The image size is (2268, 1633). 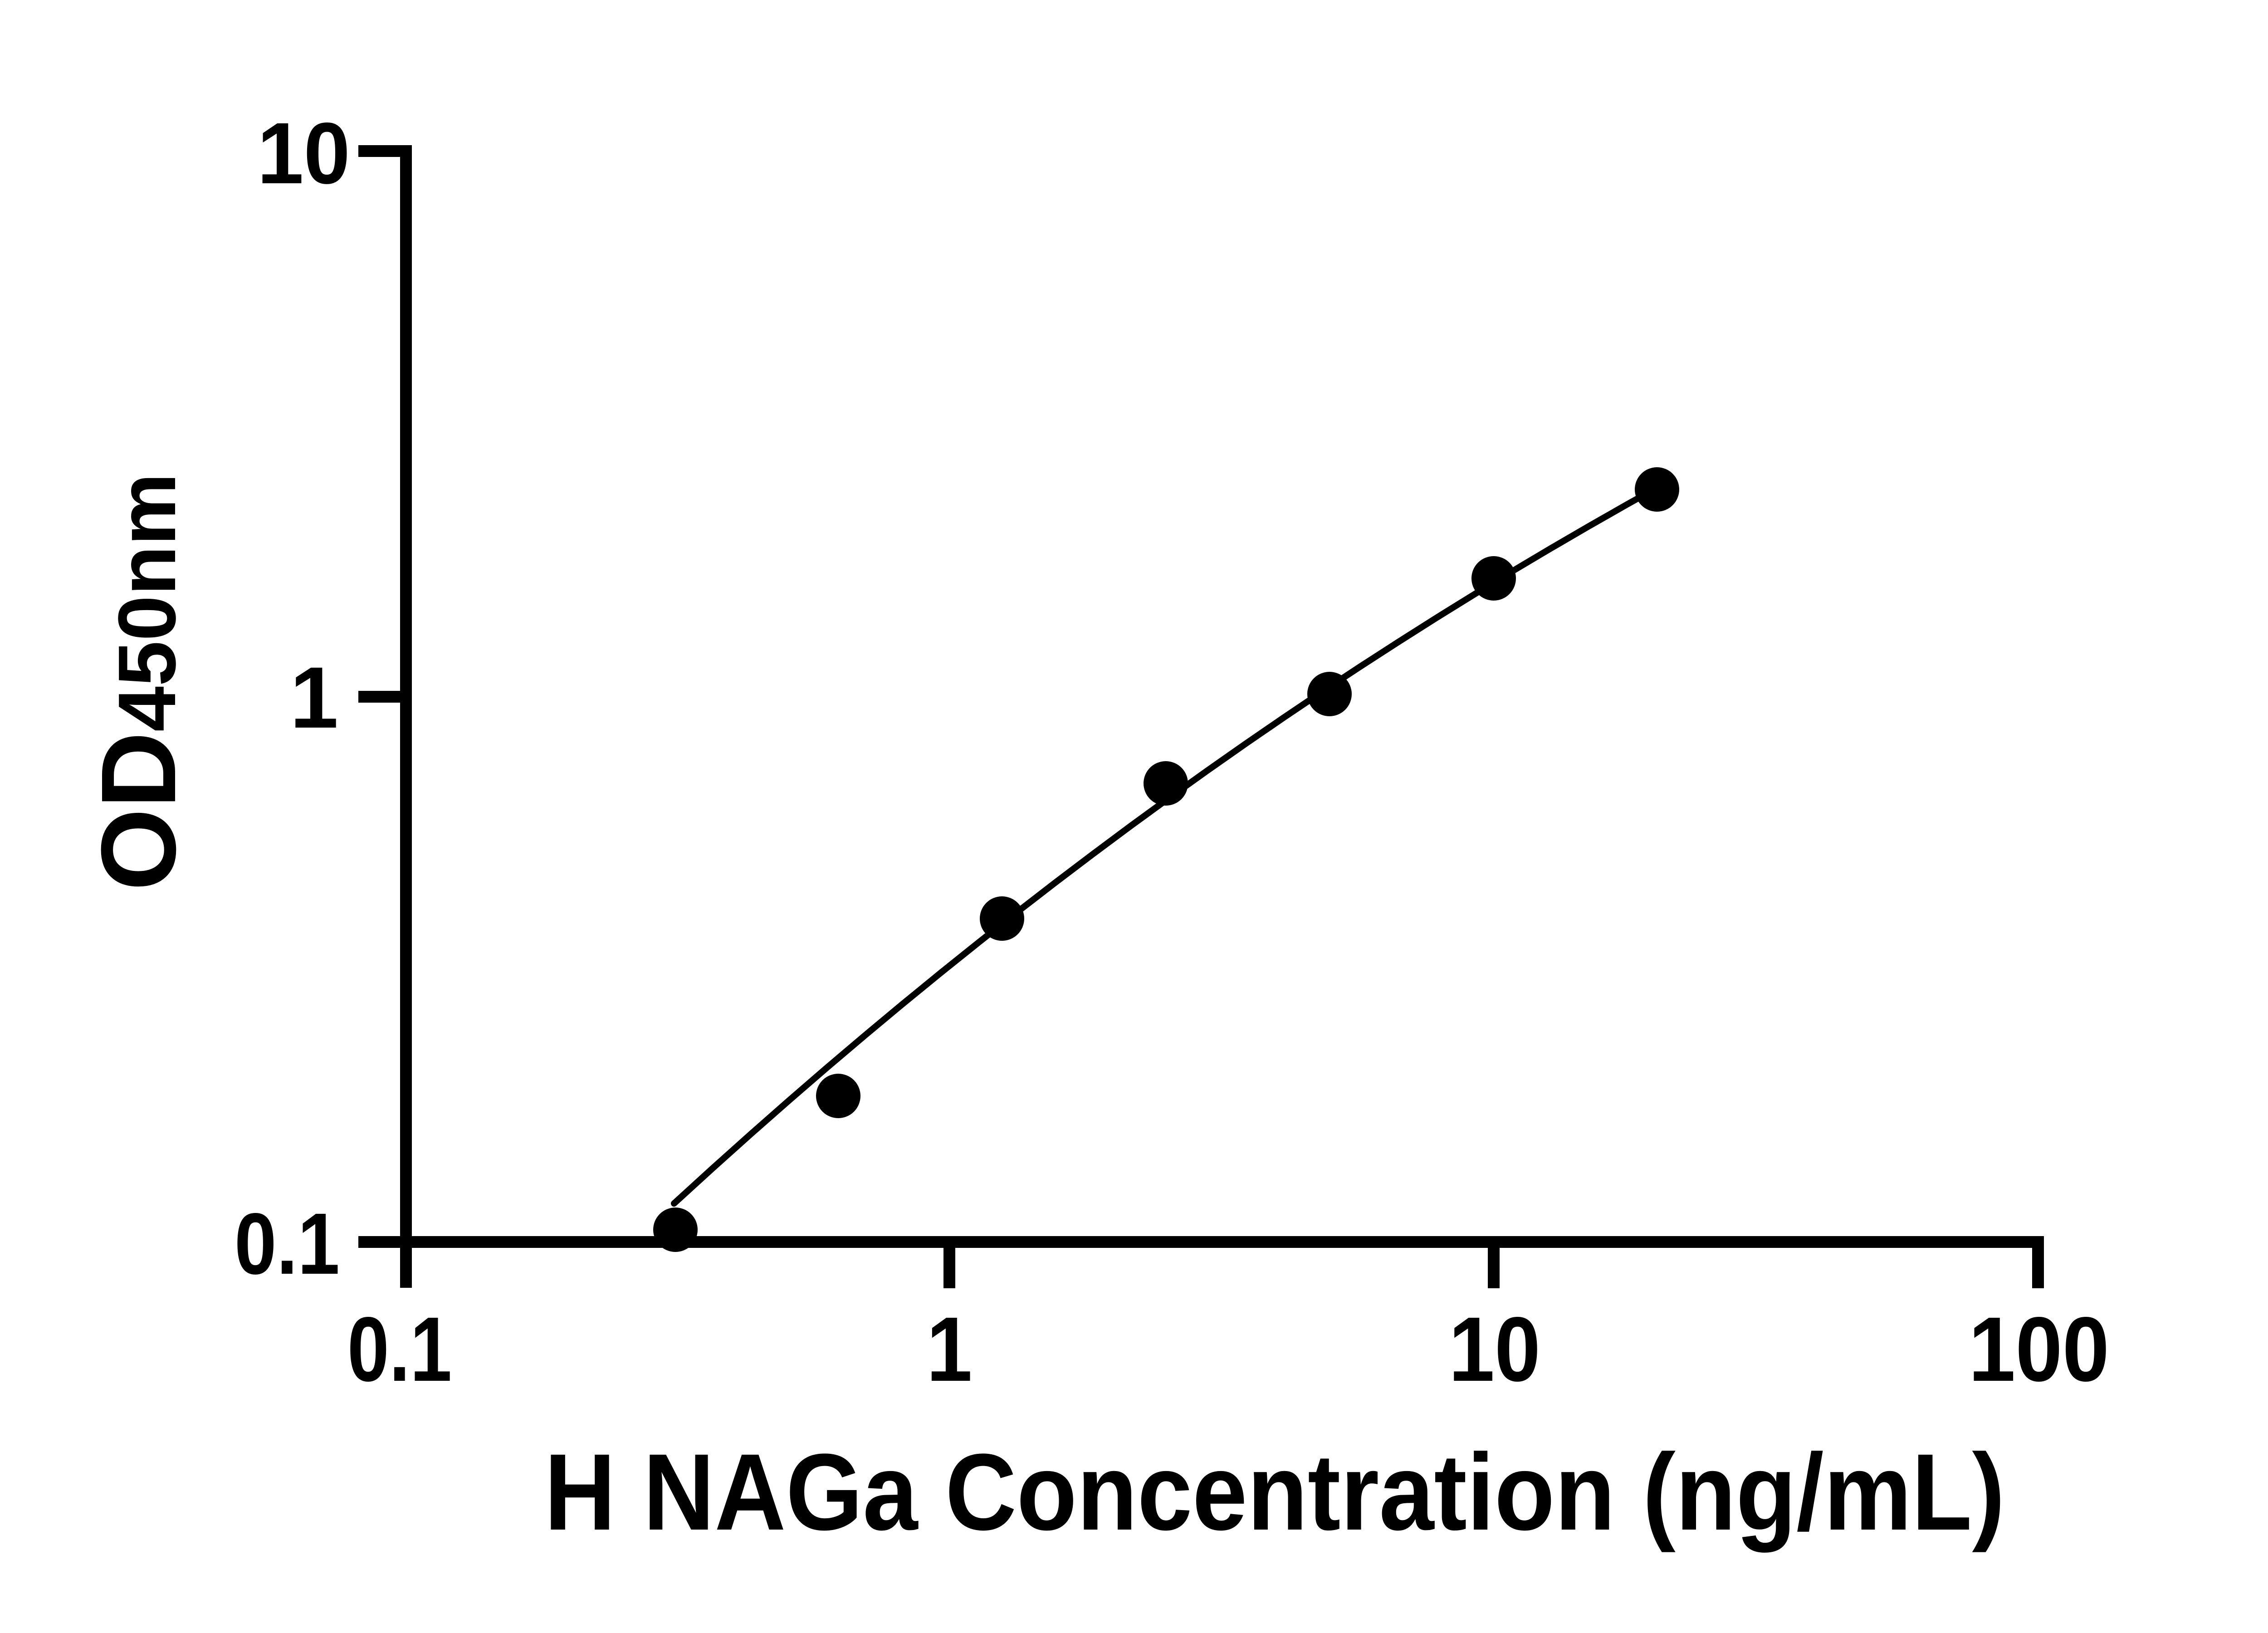 I want to click on svg-text: H NAGa Concentration (ng/mL), so click(x=1275, y=1492).